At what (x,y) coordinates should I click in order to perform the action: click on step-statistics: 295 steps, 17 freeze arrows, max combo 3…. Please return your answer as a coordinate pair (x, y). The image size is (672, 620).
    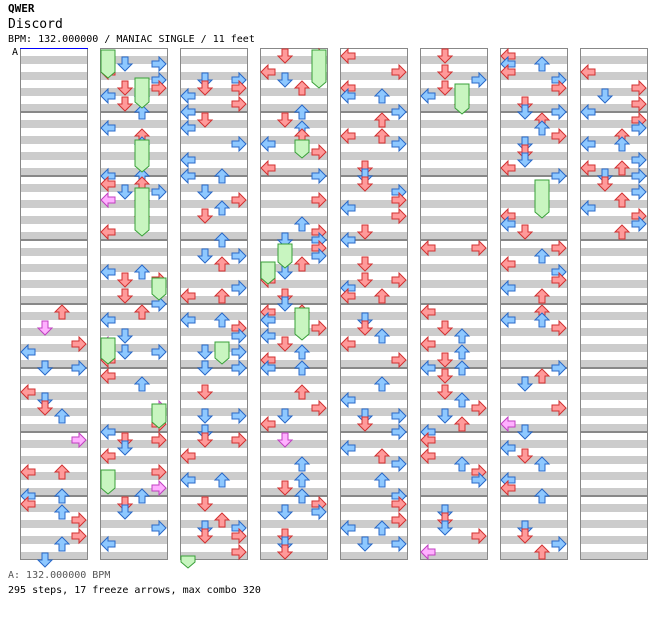
    Looking at the image, I should click on (134, 590).